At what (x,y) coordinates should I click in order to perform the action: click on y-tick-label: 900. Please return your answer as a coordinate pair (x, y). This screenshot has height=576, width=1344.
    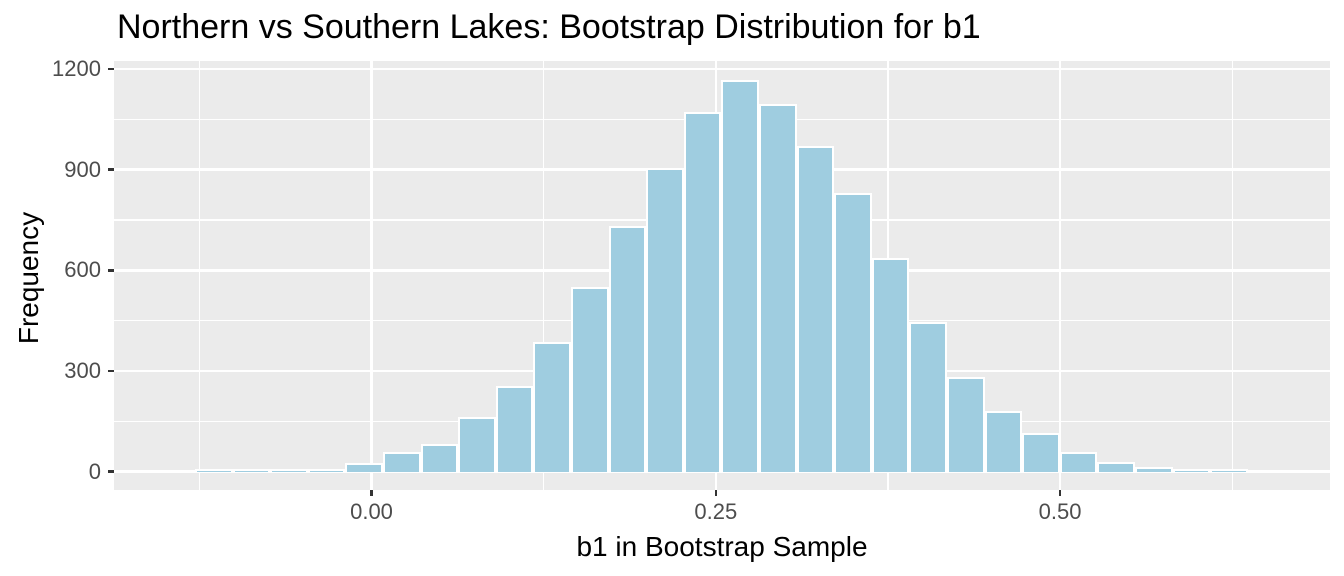
    Looking at the image, I should click on (82, 169).